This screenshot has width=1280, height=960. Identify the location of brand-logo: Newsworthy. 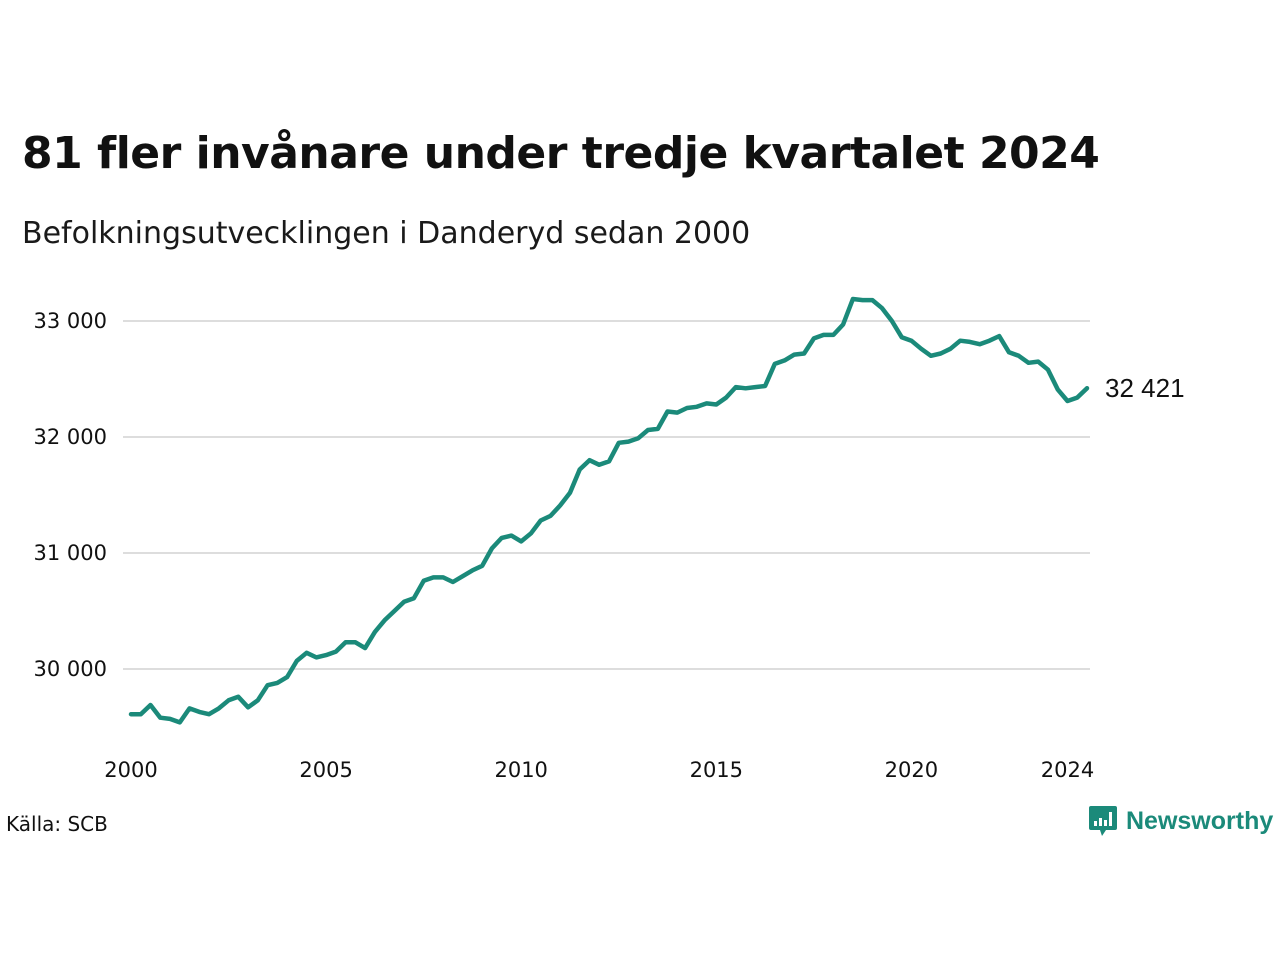
(1180, 821).